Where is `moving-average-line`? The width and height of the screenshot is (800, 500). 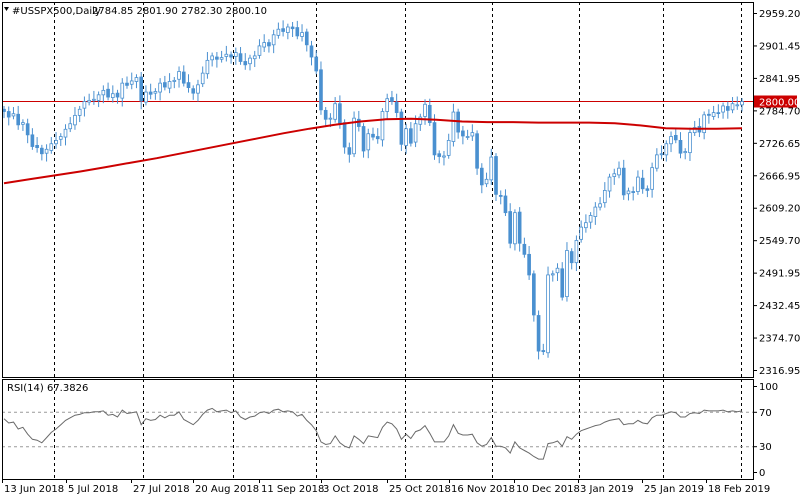 moving-average-line is located at coordinates (373, 151).